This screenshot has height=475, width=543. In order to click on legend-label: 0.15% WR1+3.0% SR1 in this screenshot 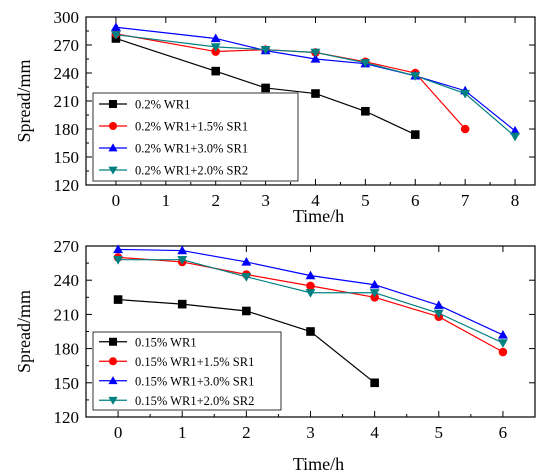, I will do `click(194, 381)`.